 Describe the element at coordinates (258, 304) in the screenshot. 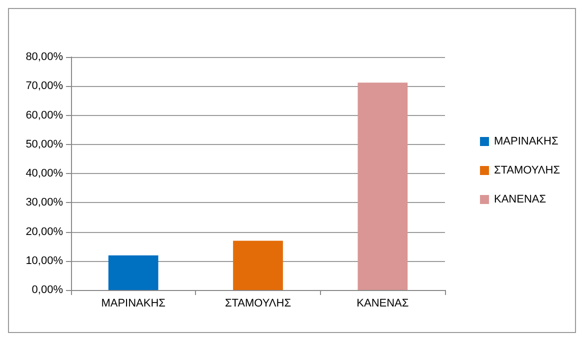

I see `x-tick-label: ΣΤΑΜΟΥΛΗΣ` at that location.